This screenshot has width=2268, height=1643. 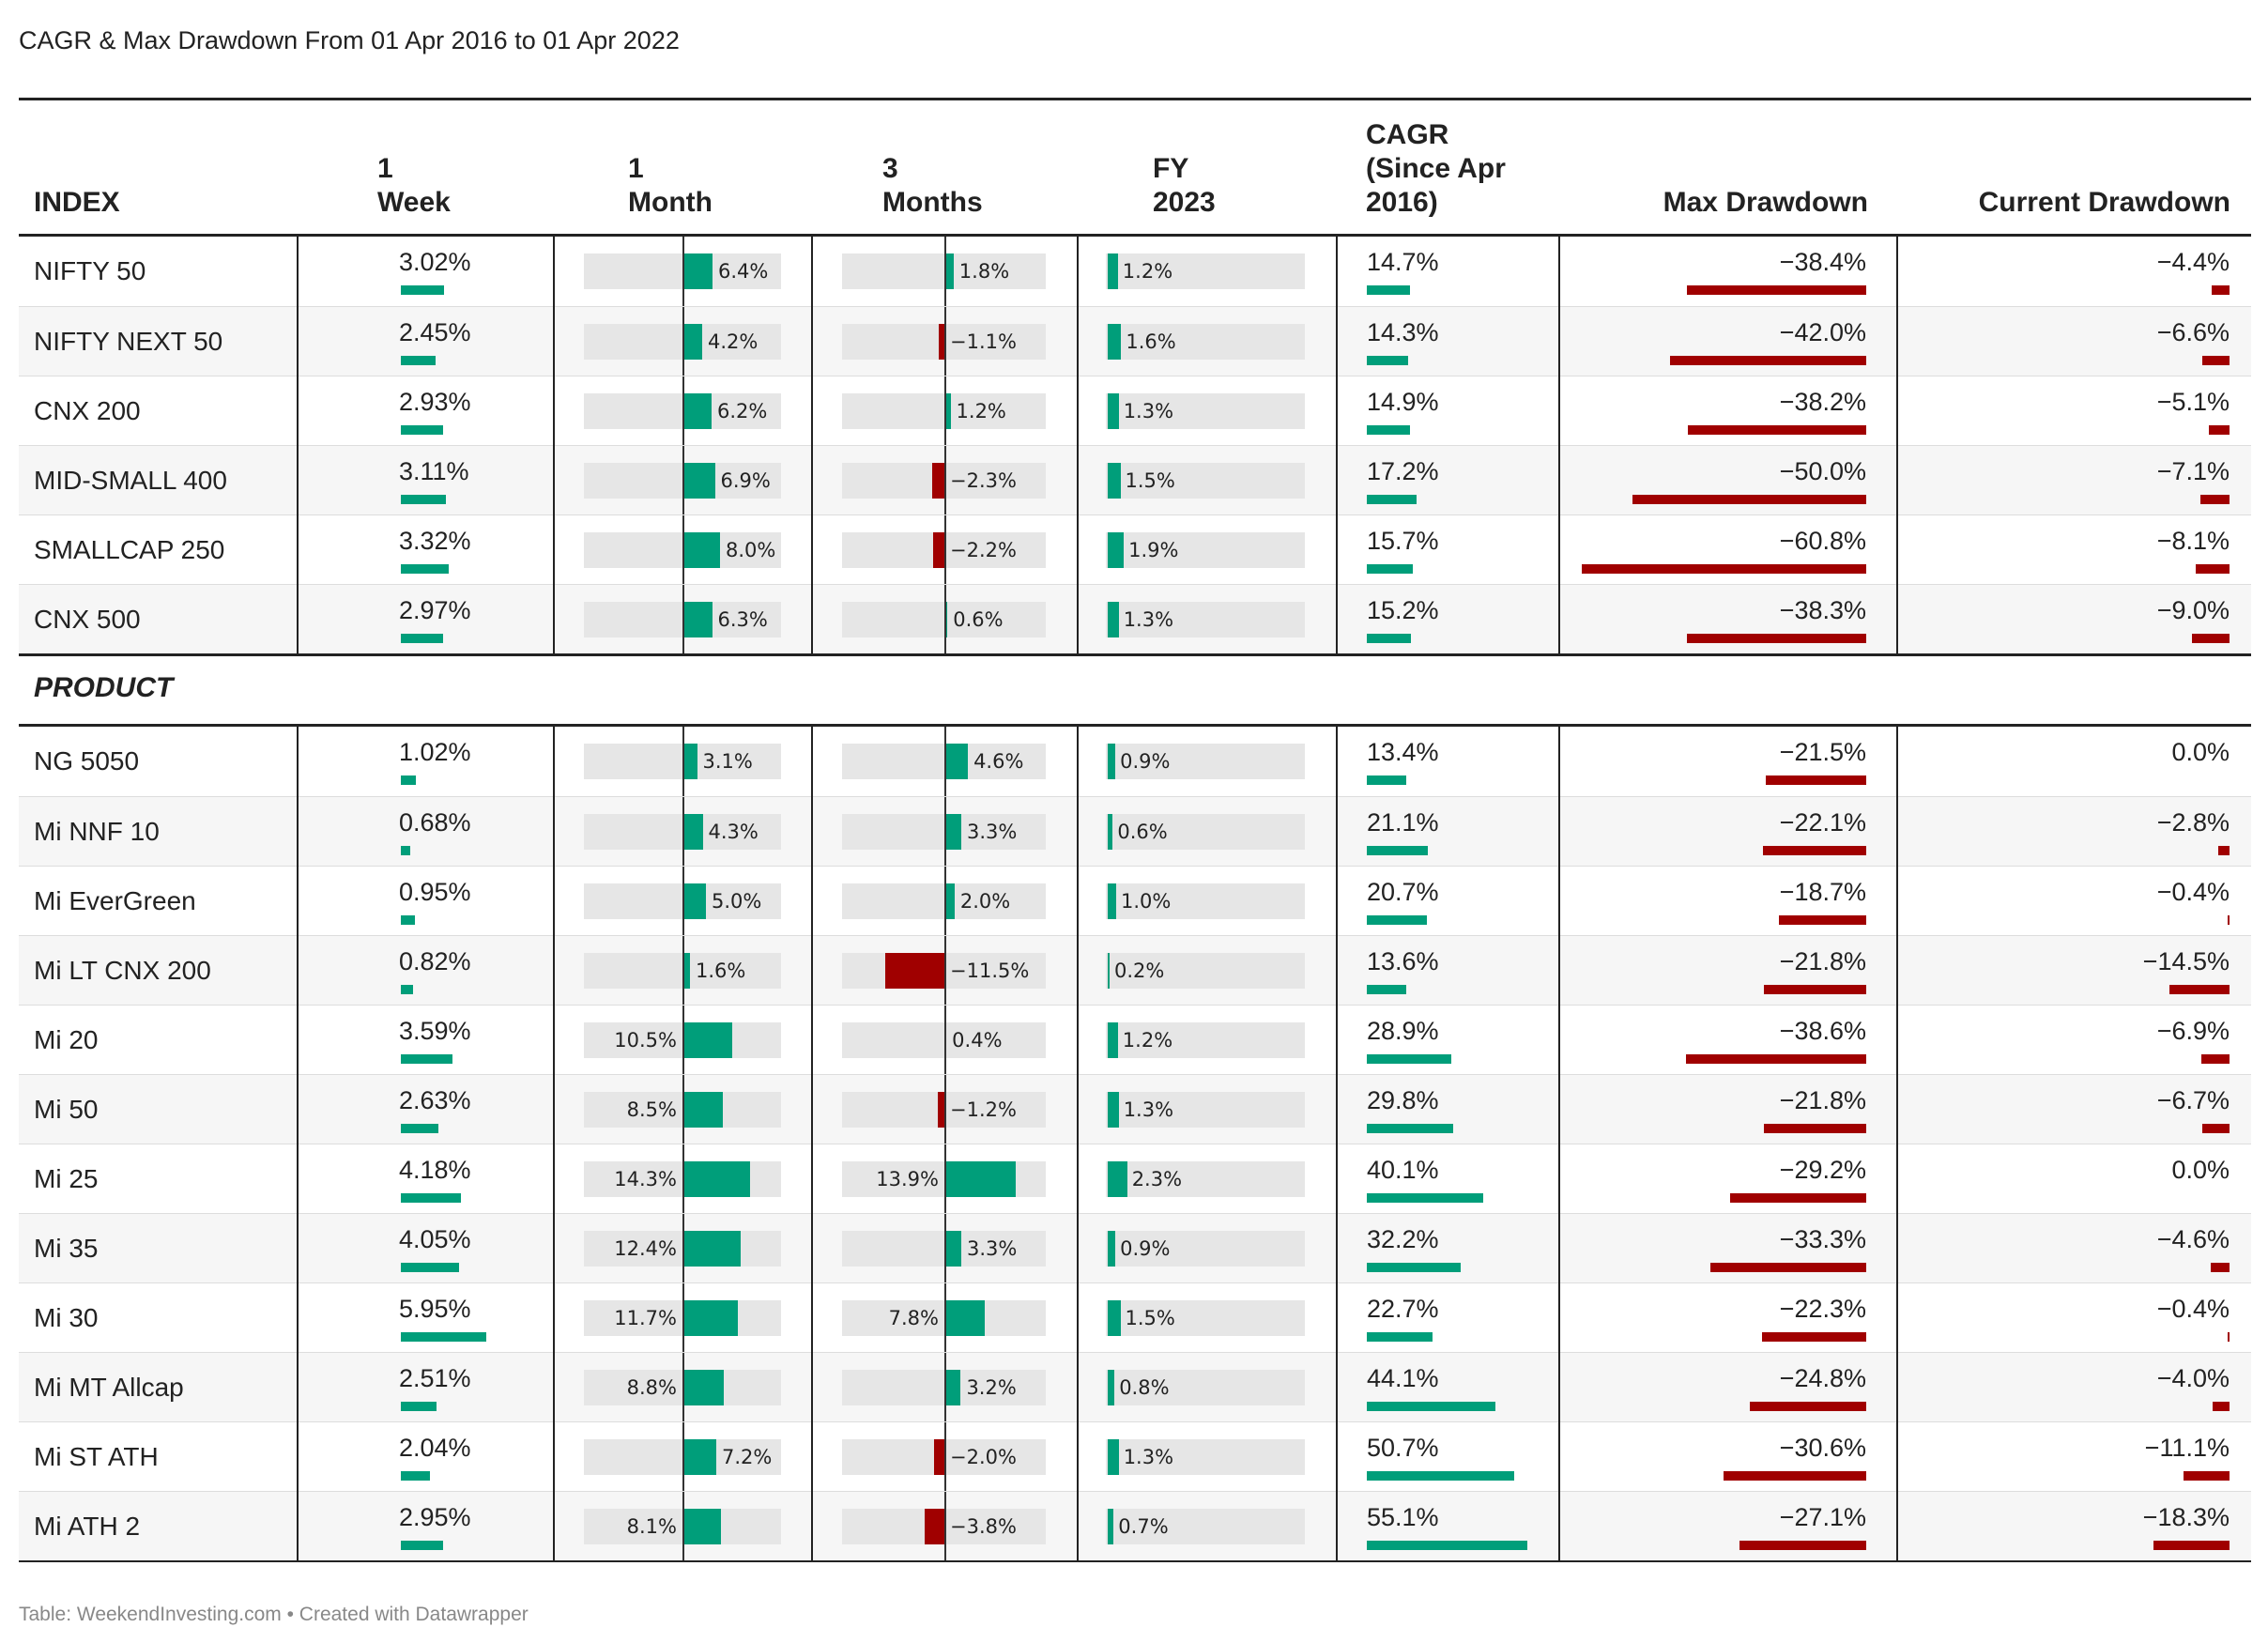 I want to click on cagr-value: 20.7%, so click(x=1403, y=892).